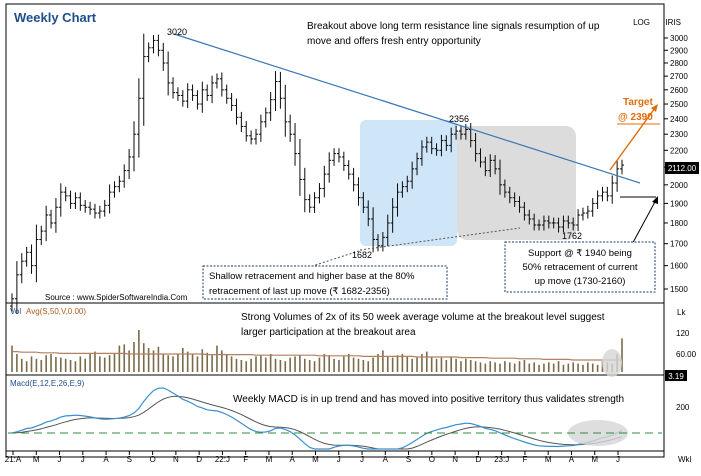 This screenshot has width=701, height=476. I want to click on price-tick-label: 1500, so click(679, 289).